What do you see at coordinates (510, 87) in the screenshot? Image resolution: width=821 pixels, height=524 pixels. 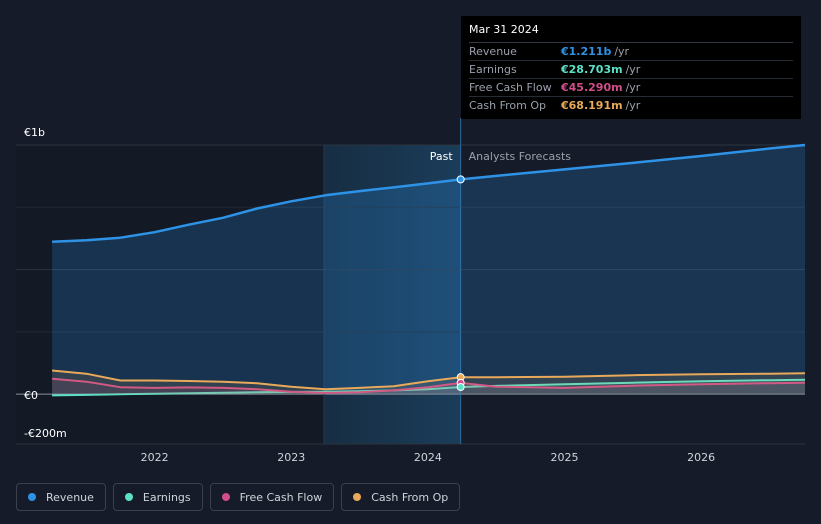 I see `tooltip-label: Free Cash Flow` at bounding box center [510, 87].